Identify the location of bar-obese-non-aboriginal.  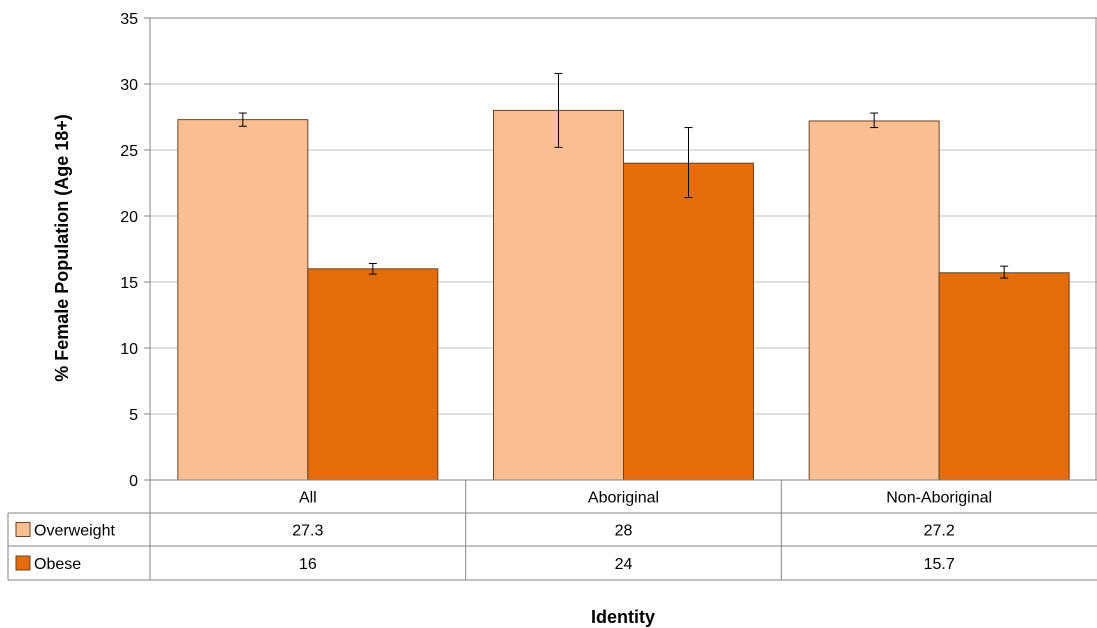
(1004, 376).